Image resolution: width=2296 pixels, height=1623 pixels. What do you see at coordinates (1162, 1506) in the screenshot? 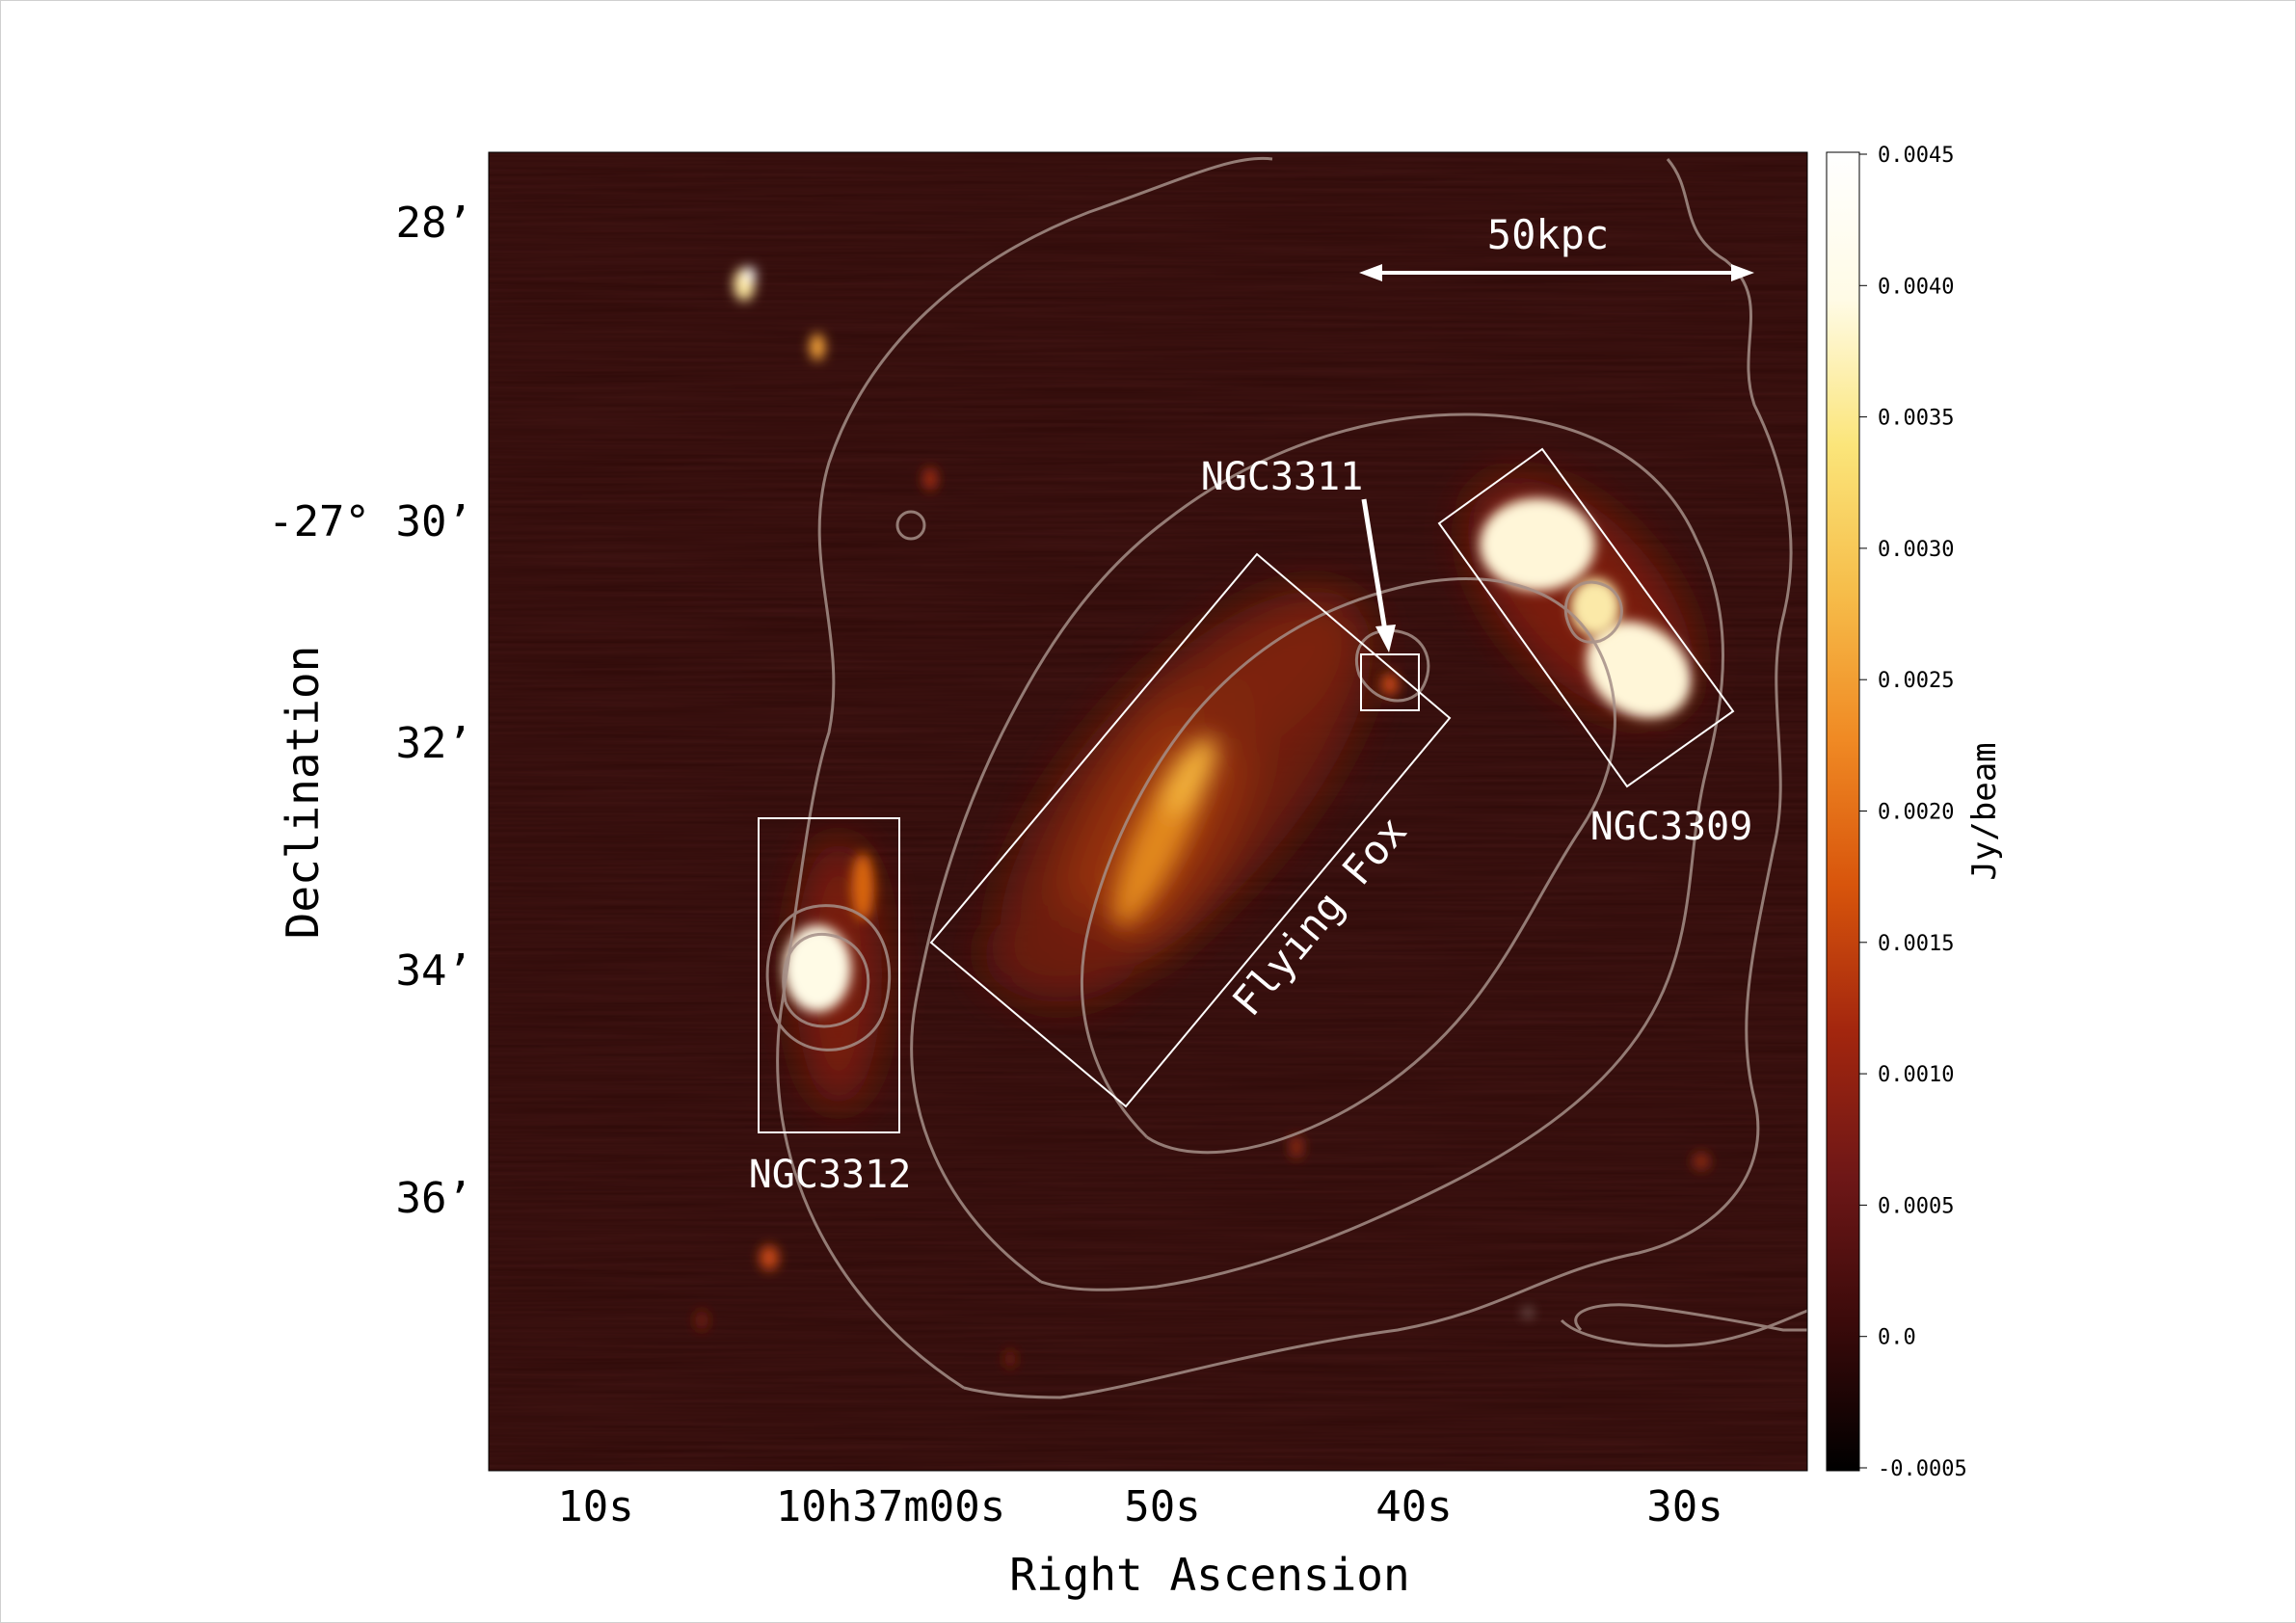
I see `x-tick-label: 50s` at bounding box center [1162, 1506].